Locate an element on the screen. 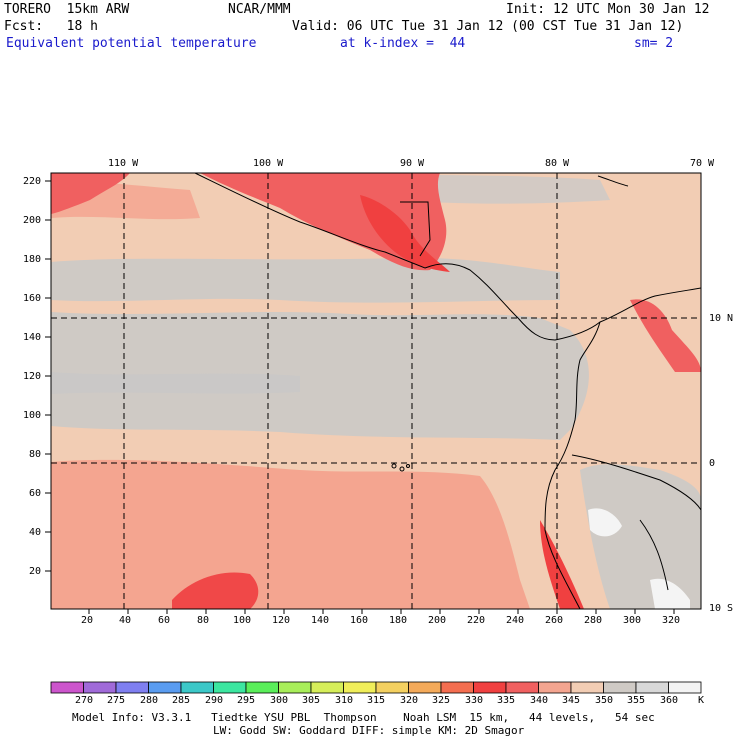  red-core-guatemala is located at coordinates (405, 233).